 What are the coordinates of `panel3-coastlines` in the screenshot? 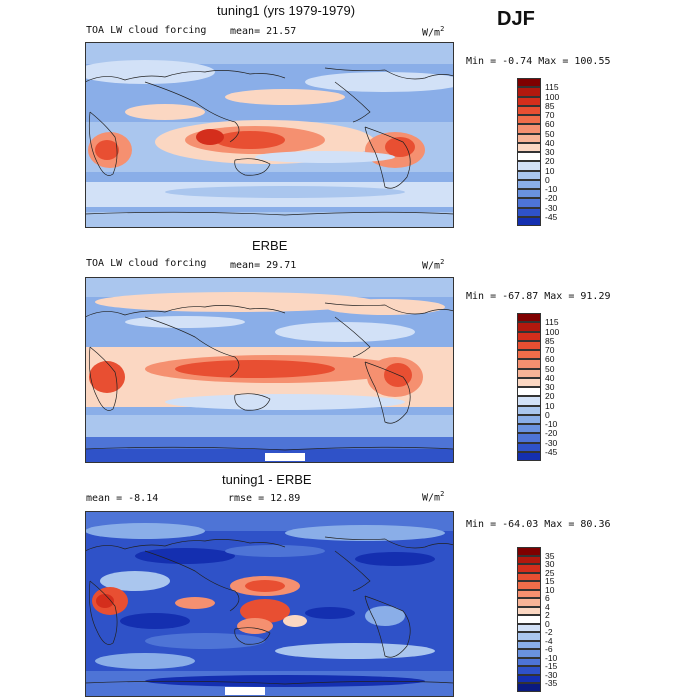 It's located at (269, 610).